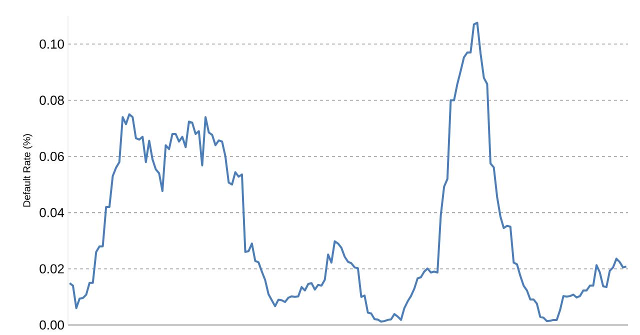 This screenshot has height=335, width=640. Describe the element at coordinates (52, 100) in the screenshot. I see `y-tick-label: 0.08` at that location.